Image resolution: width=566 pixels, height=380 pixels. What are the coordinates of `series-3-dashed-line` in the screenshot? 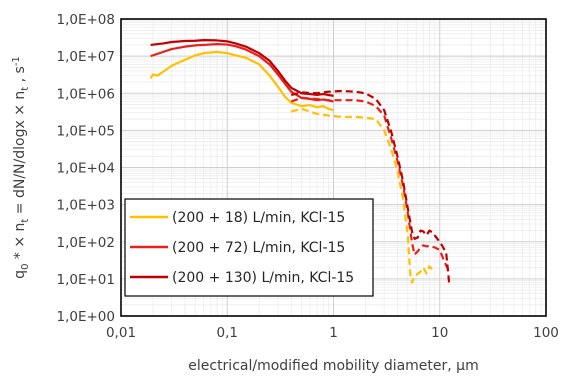 It's located at (370, 187).